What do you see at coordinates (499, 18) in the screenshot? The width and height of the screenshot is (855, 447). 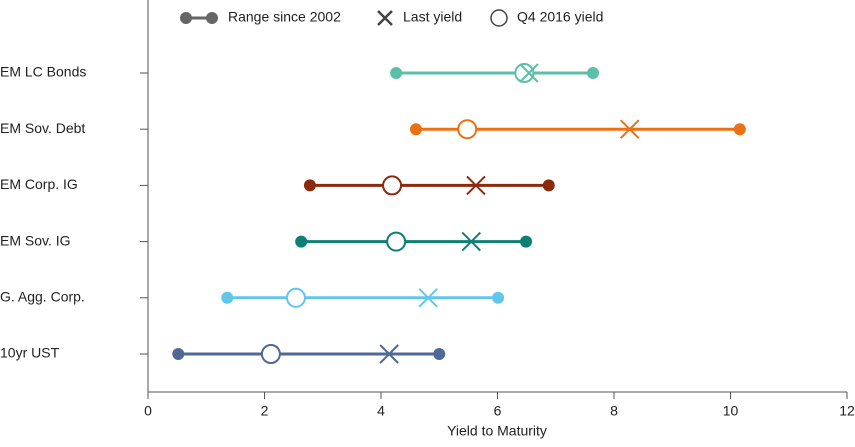 I see `legend-q4-marker` at bounding box center [499, 18].